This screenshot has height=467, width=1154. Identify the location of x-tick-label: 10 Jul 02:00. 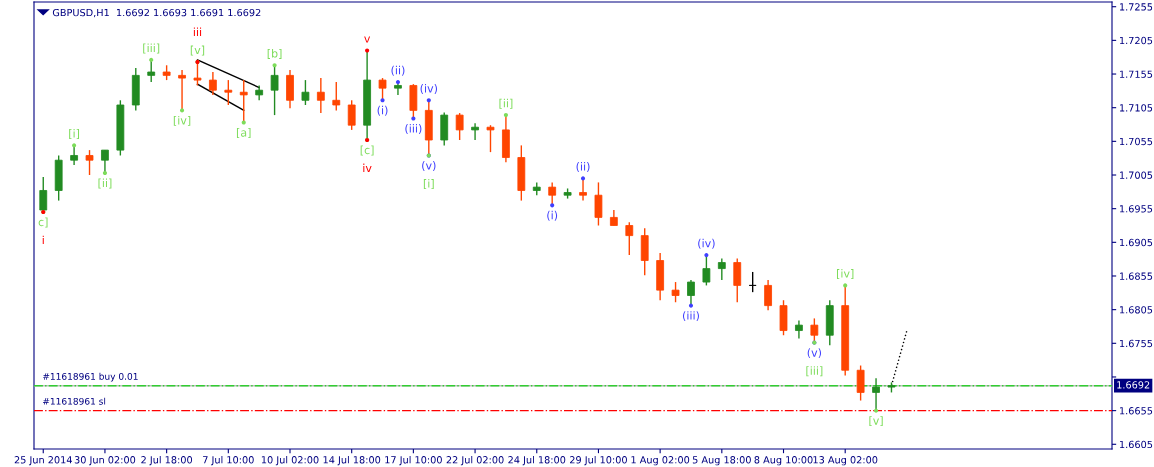
(290, 460).